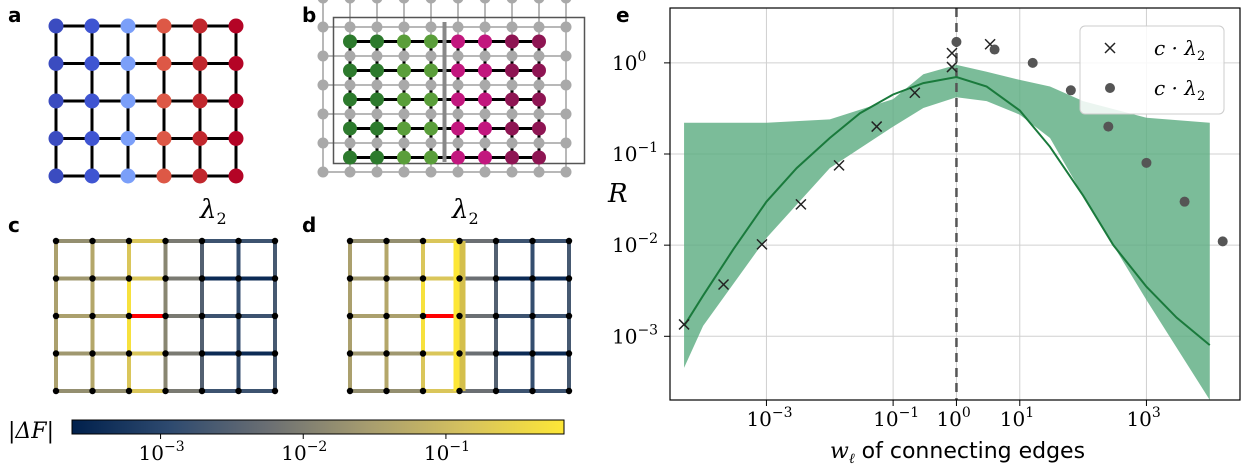 This screenshot has height=465, width=1248. Describe the element at coordinates (953, 418) in the screenshot. I see `x-tick-label: 10⁰` at that location.